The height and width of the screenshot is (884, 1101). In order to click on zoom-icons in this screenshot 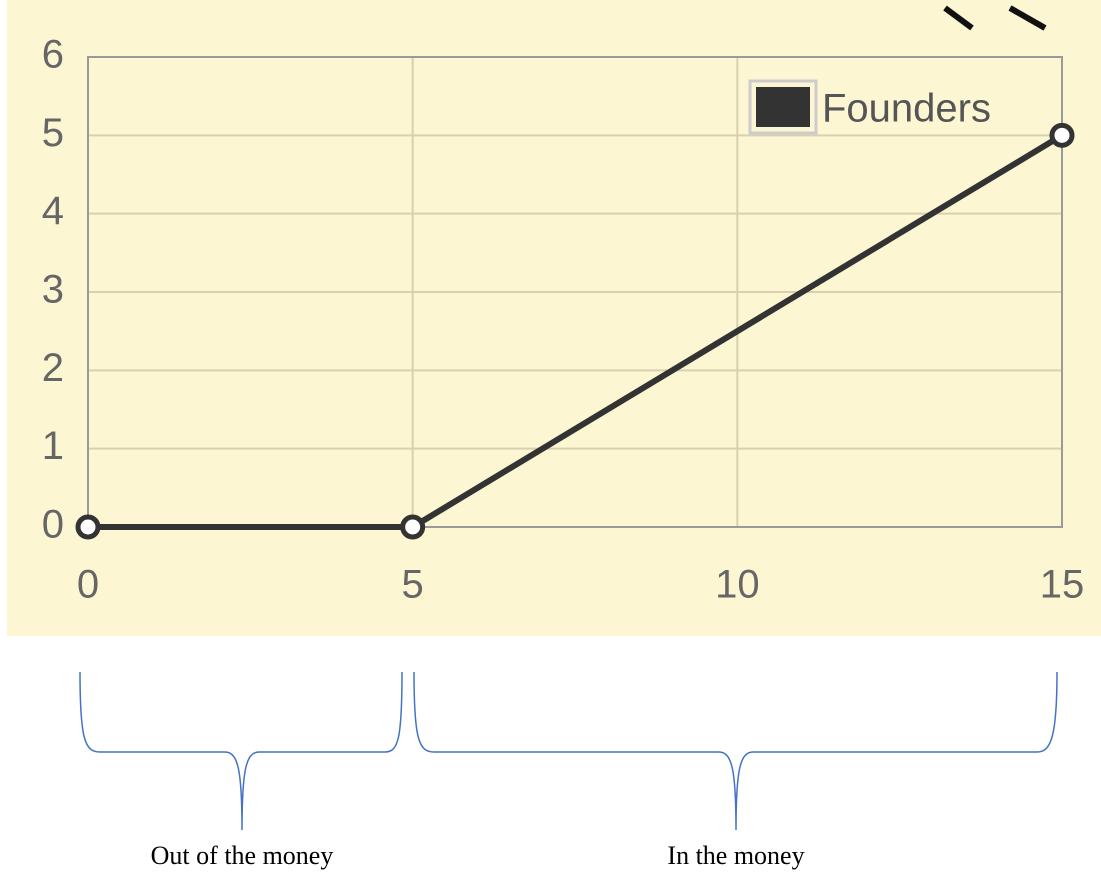, I will do `click(995, 18)`.